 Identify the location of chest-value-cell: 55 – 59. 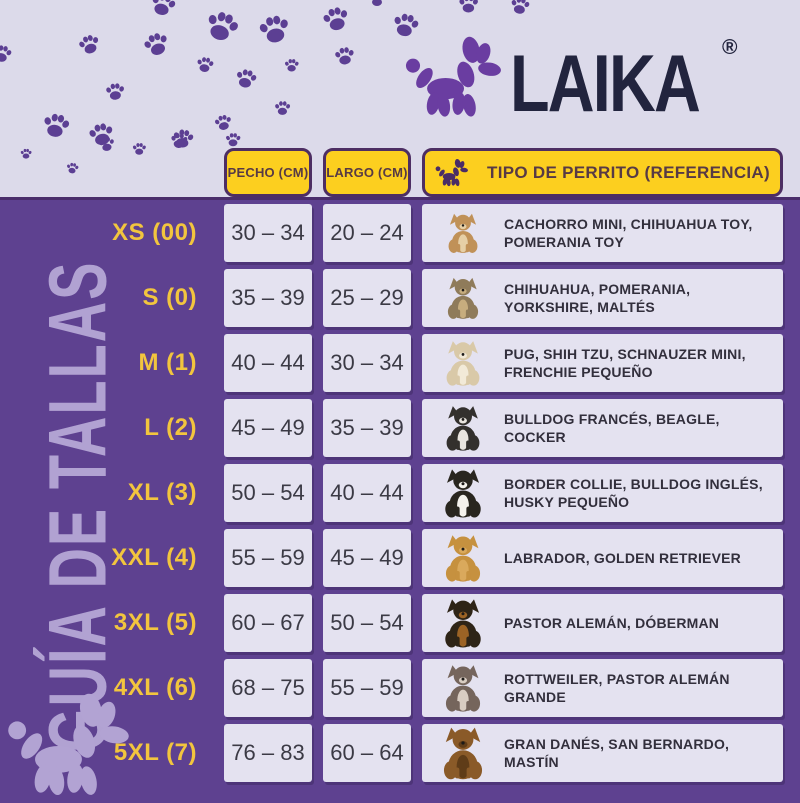
(268, 558).